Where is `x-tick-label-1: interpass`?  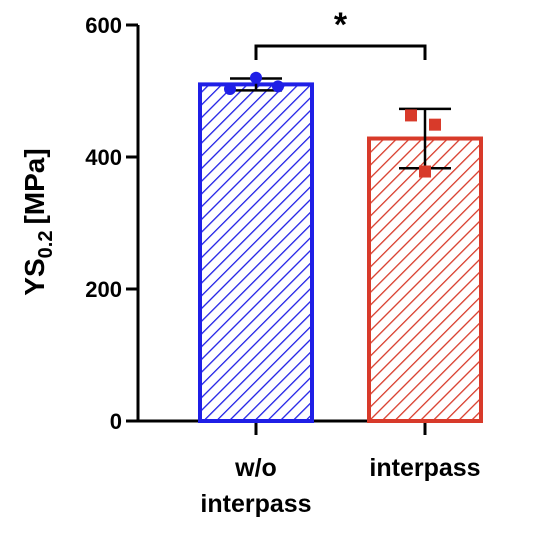 x-tick-label-1: interpass is located at coordinates (424, 468).